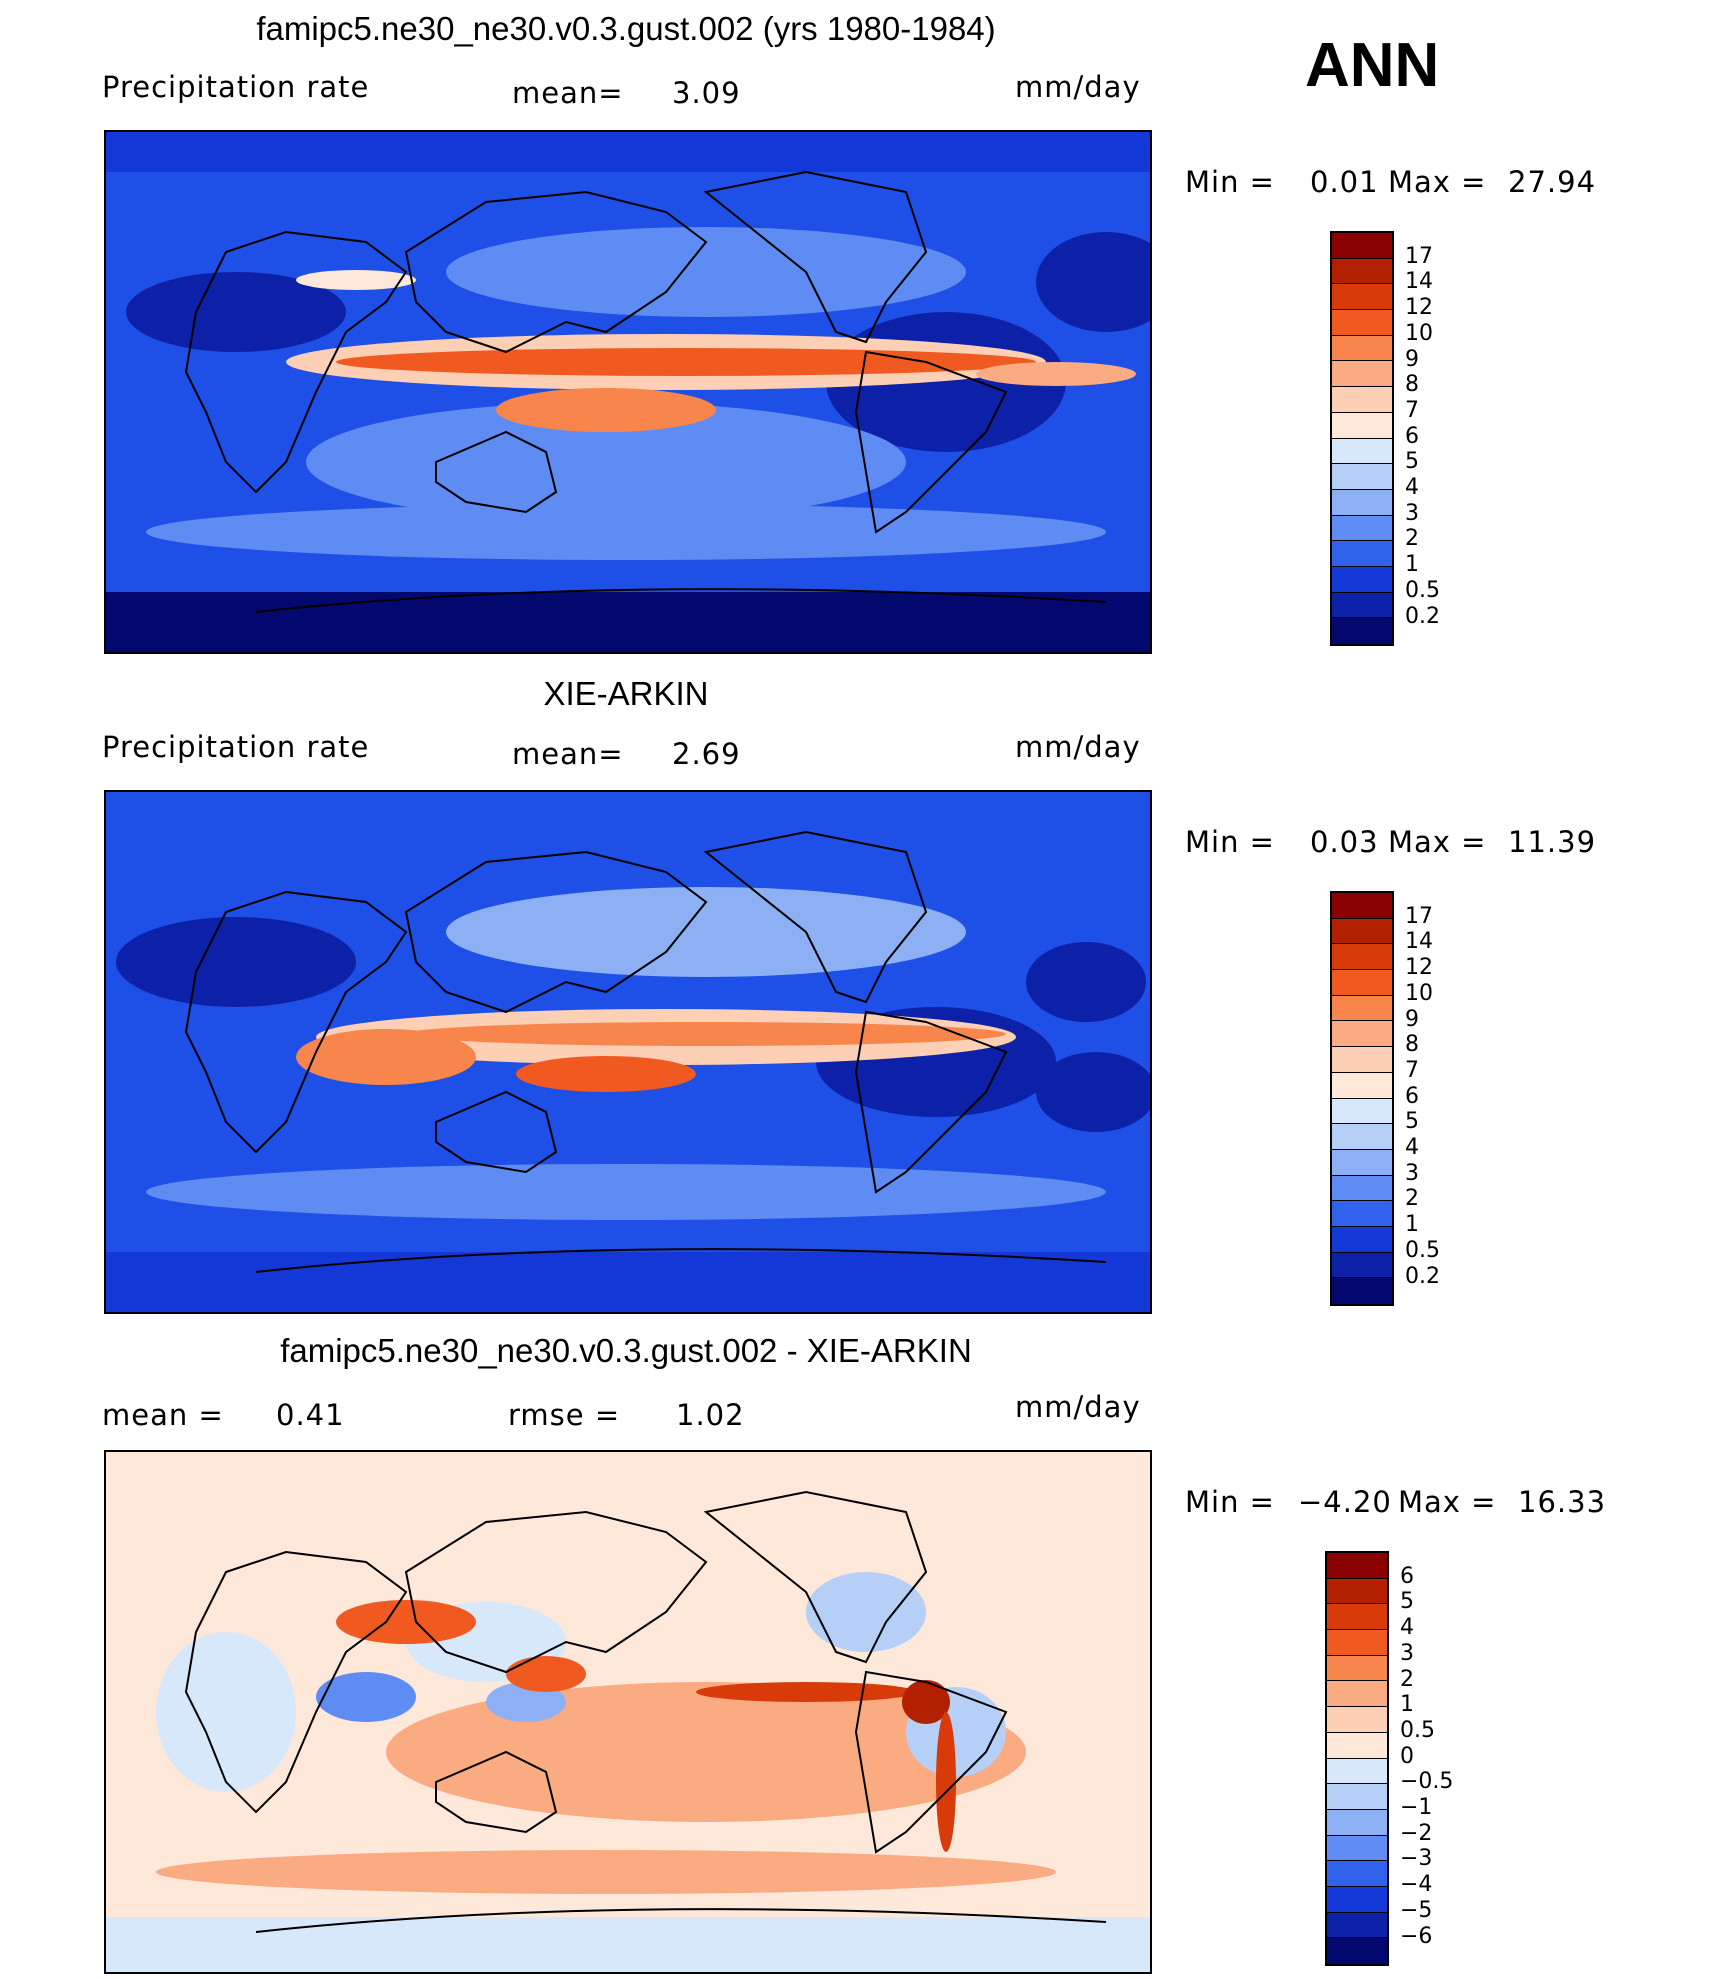 The height and width of the screenshot is (1979, 1710). I want to click on colorbar-tick-label: −6, so click(1416, 1936).